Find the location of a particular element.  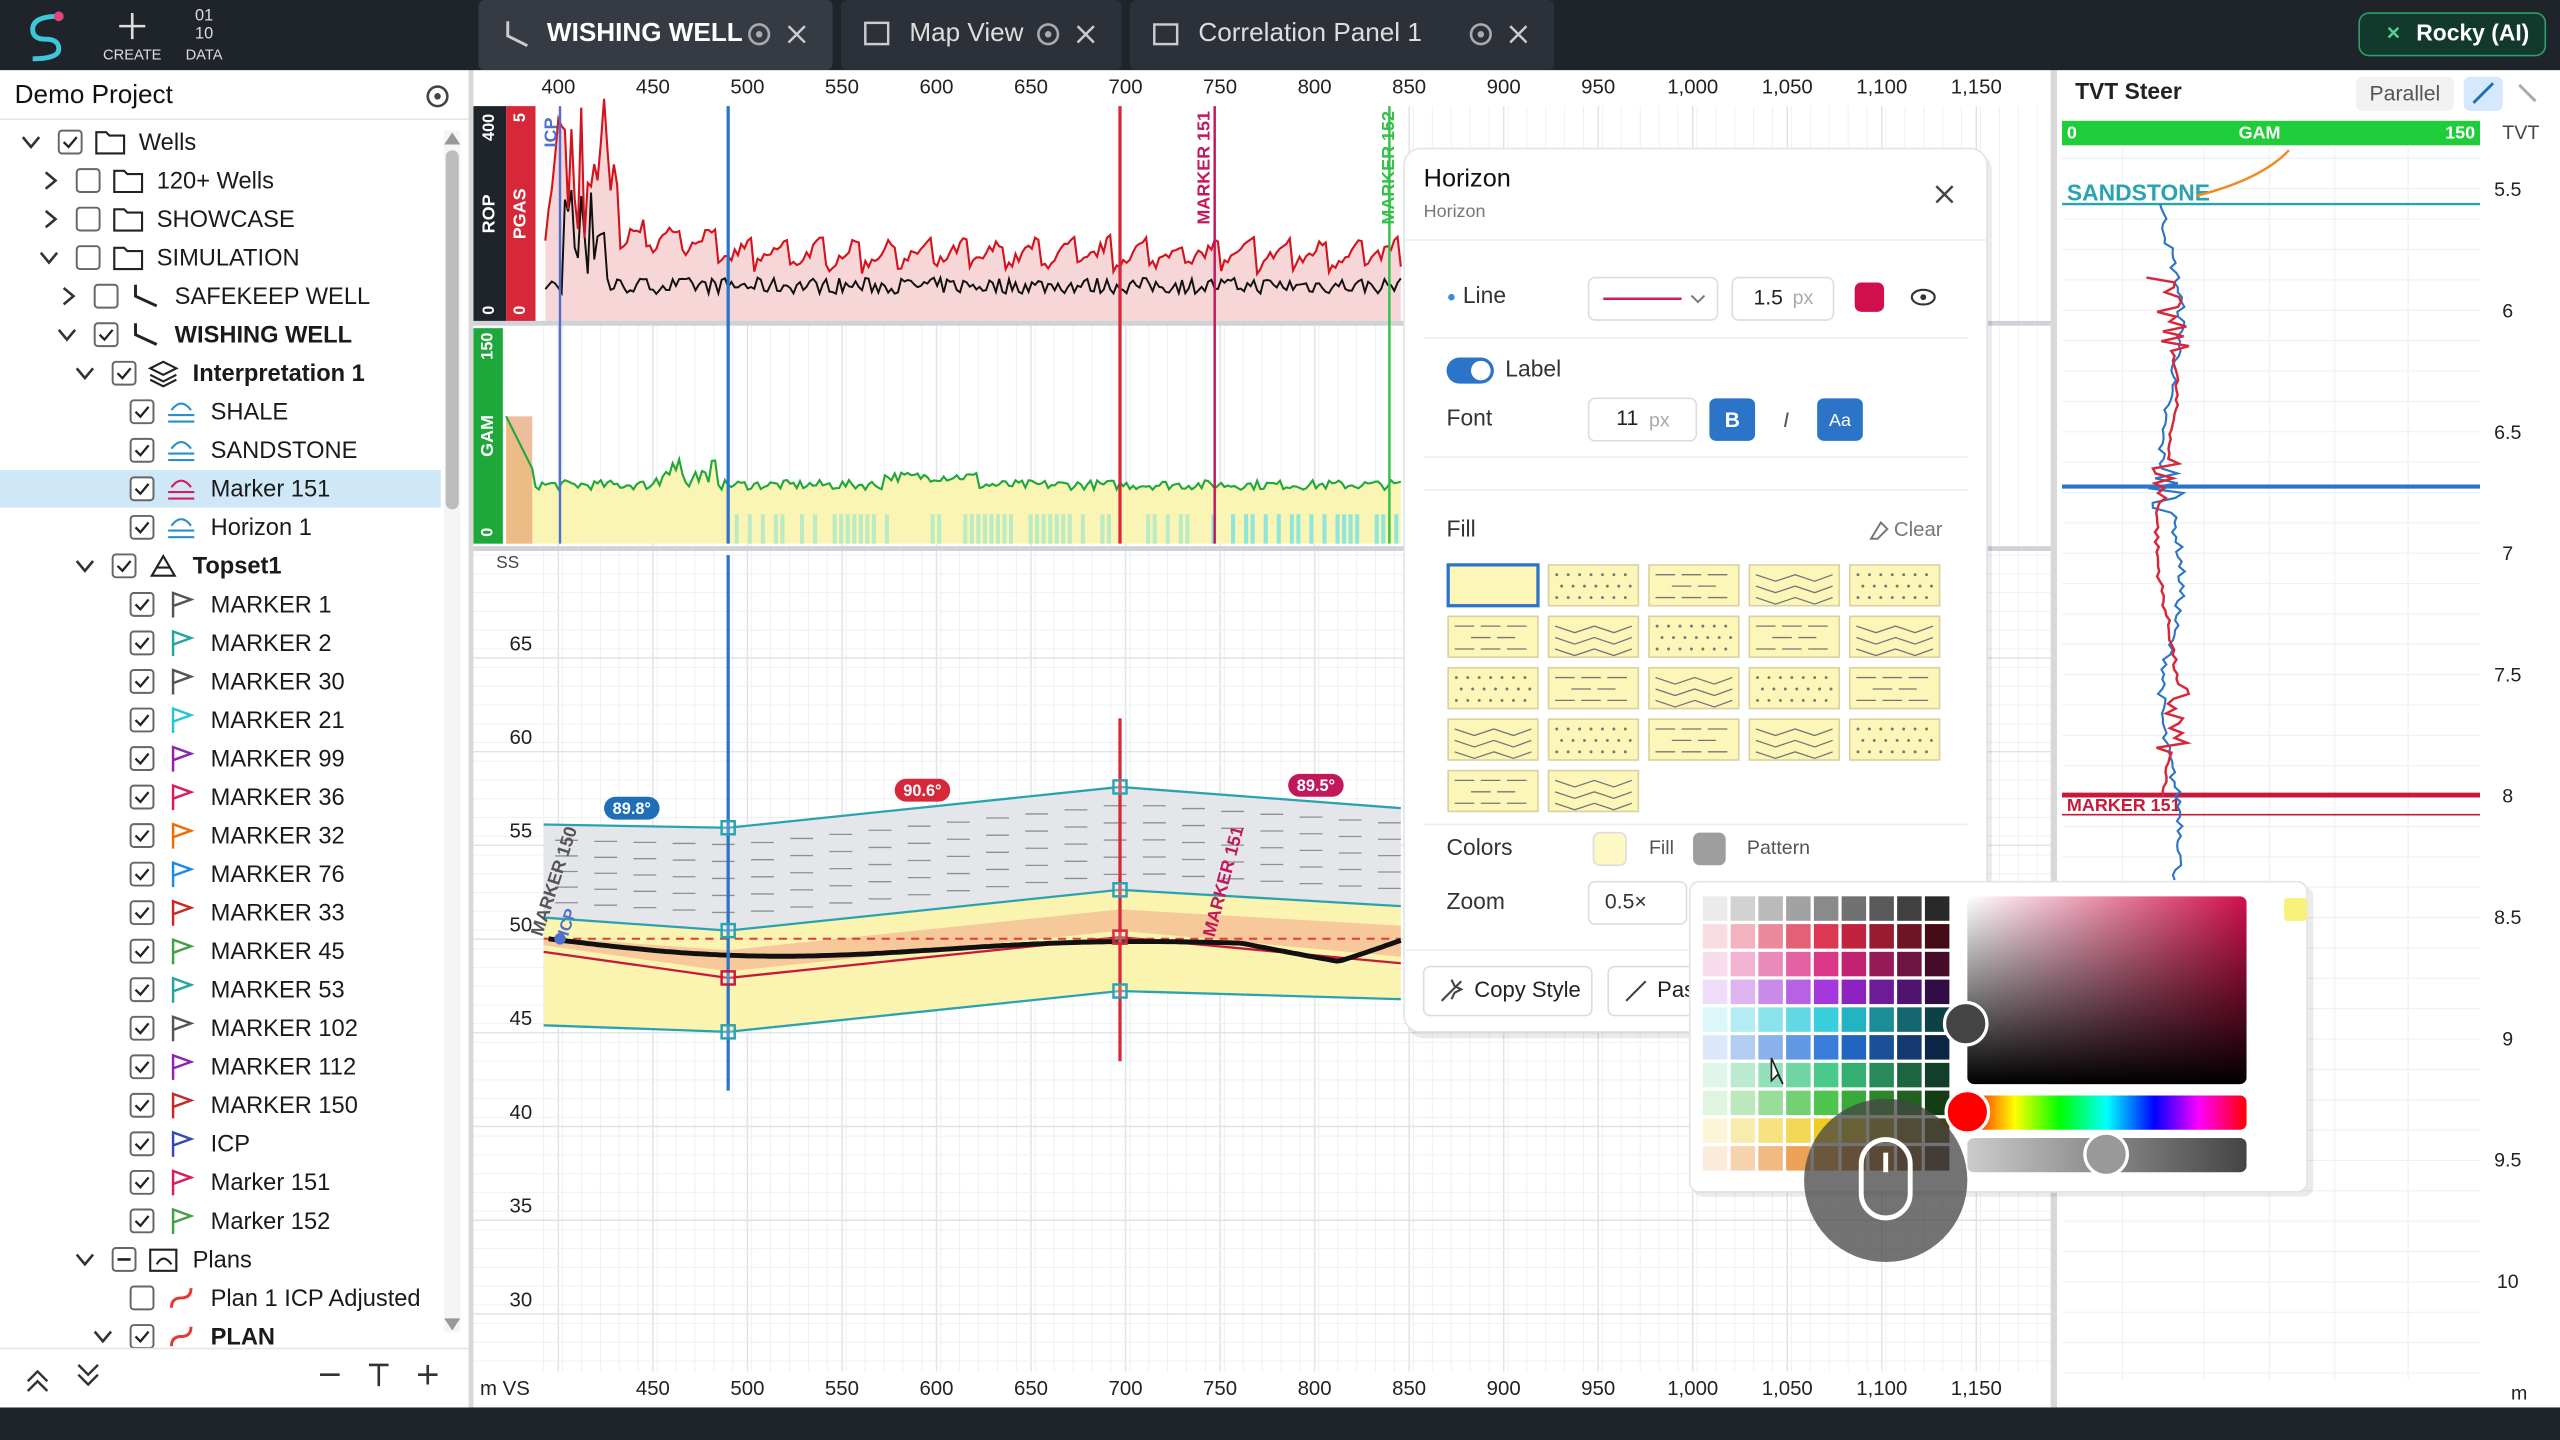

create-button: CREATE is located at coordinates (132, 55).